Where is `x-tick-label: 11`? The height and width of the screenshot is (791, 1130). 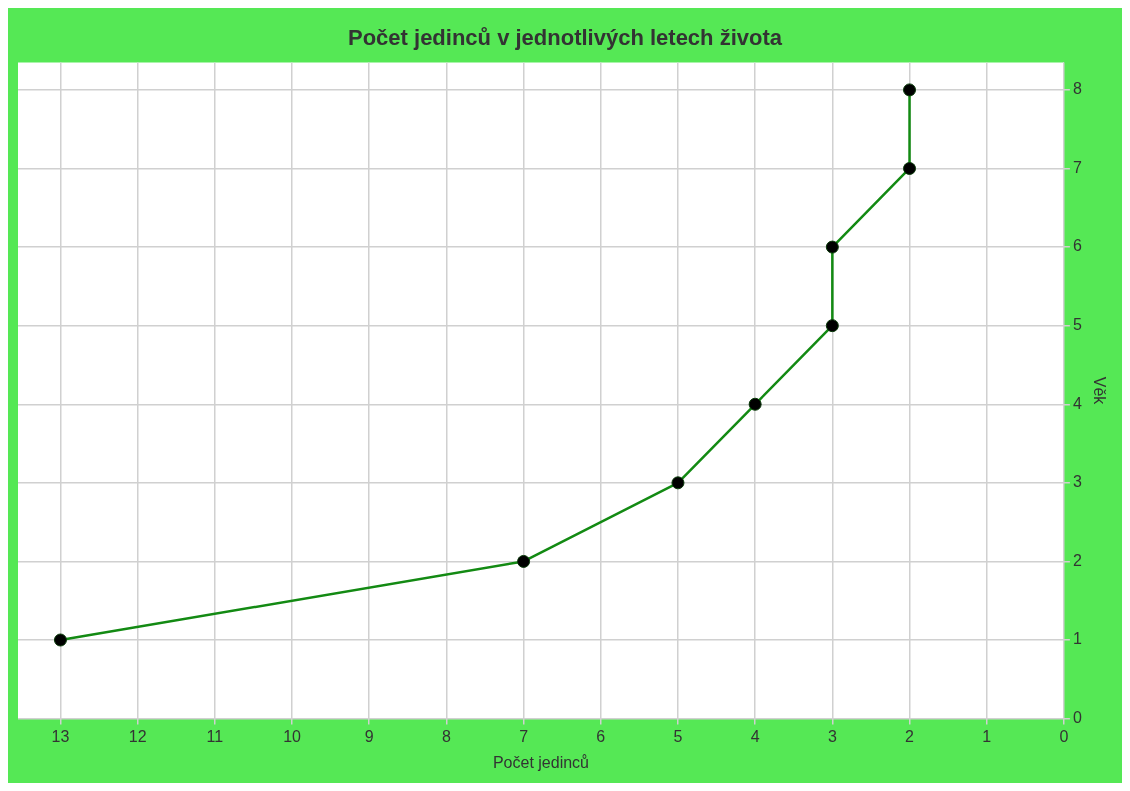 x-tick-label: 11 is located at coordinates (215, 736).